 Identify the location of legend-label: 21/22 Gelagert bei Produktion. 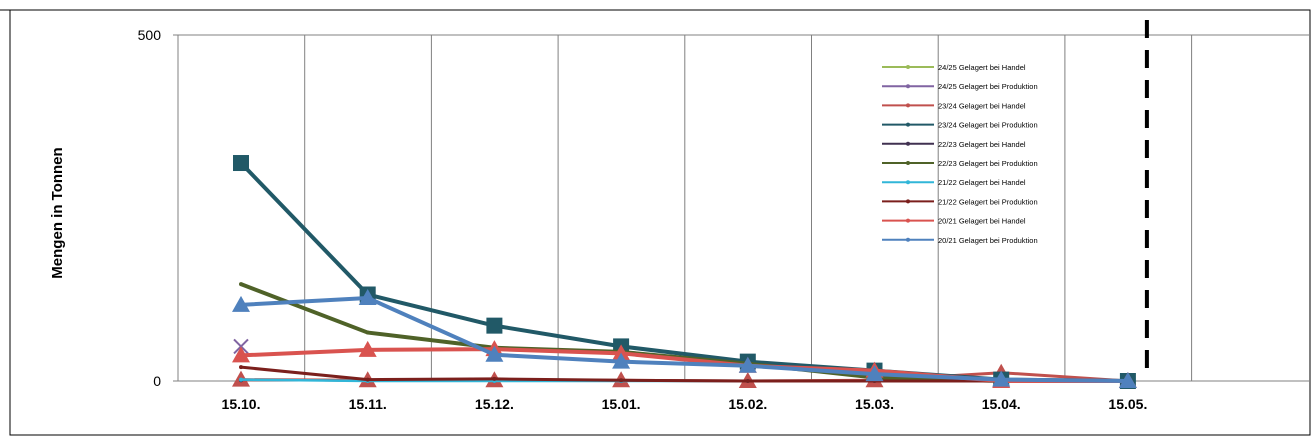
(988, 201).